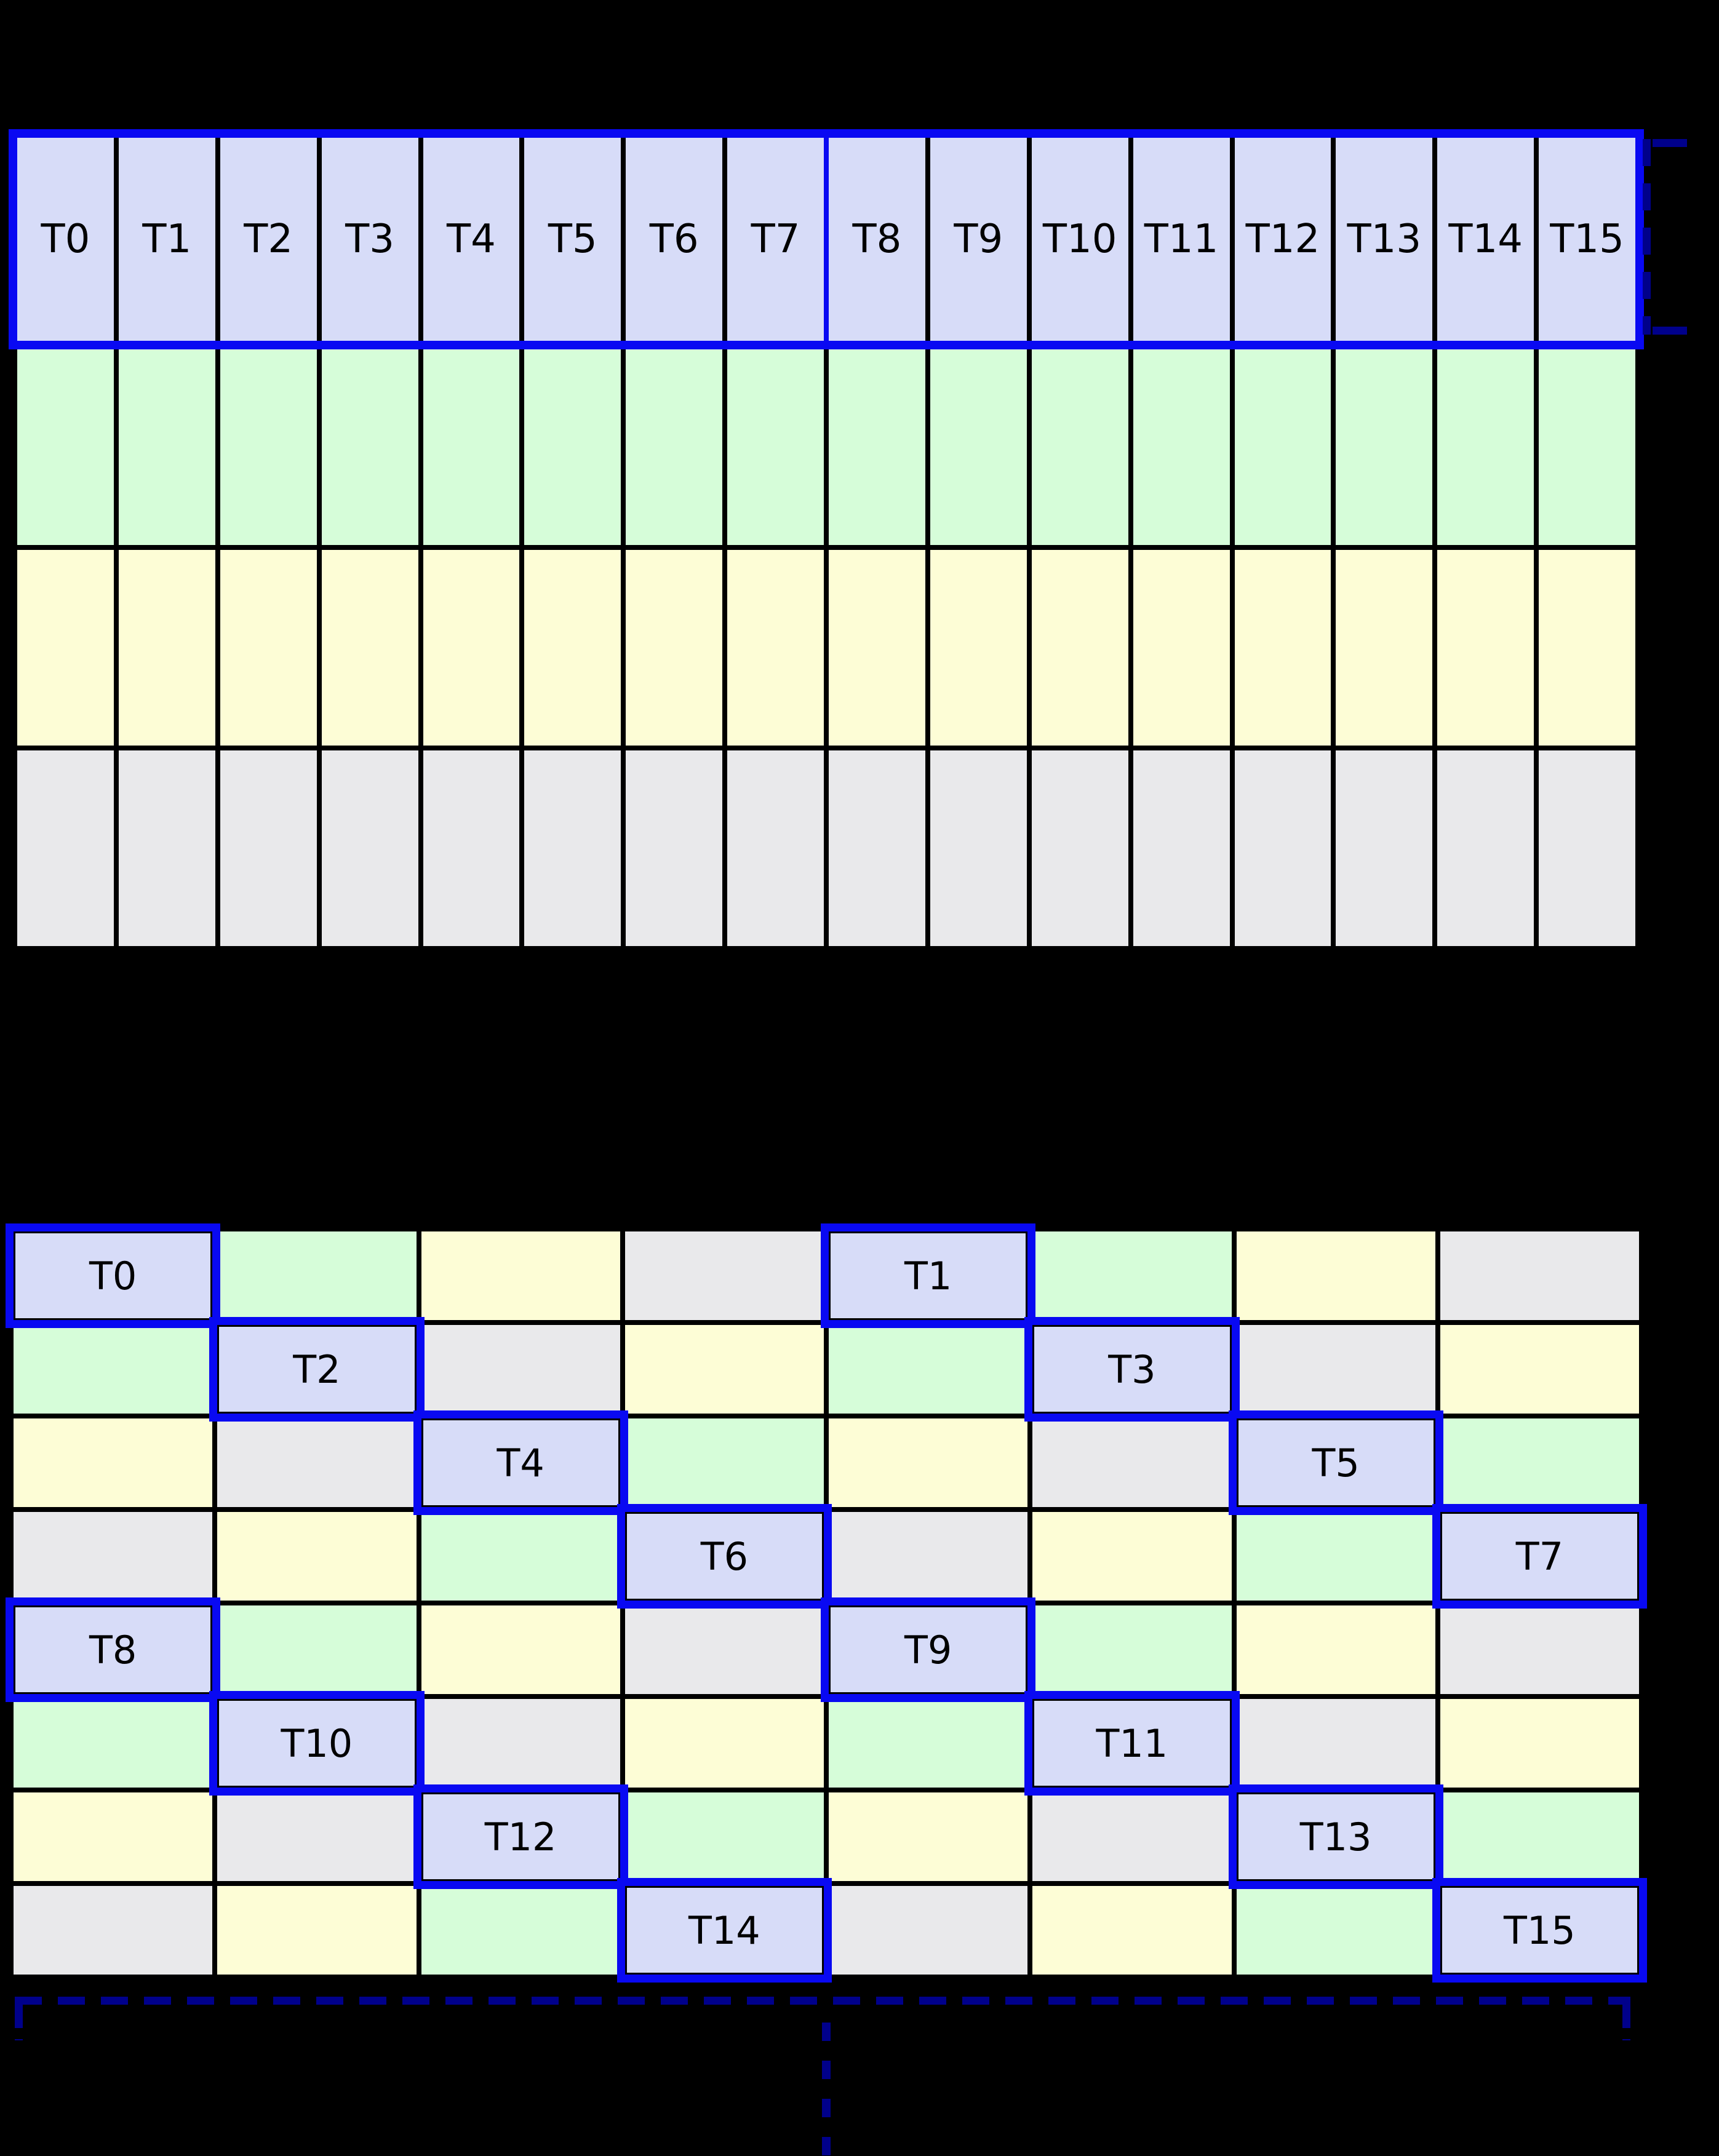 The width and height of the screenshot is (1719, 2156). I want to click on top-thread-cell: T9, so click(979, 239).